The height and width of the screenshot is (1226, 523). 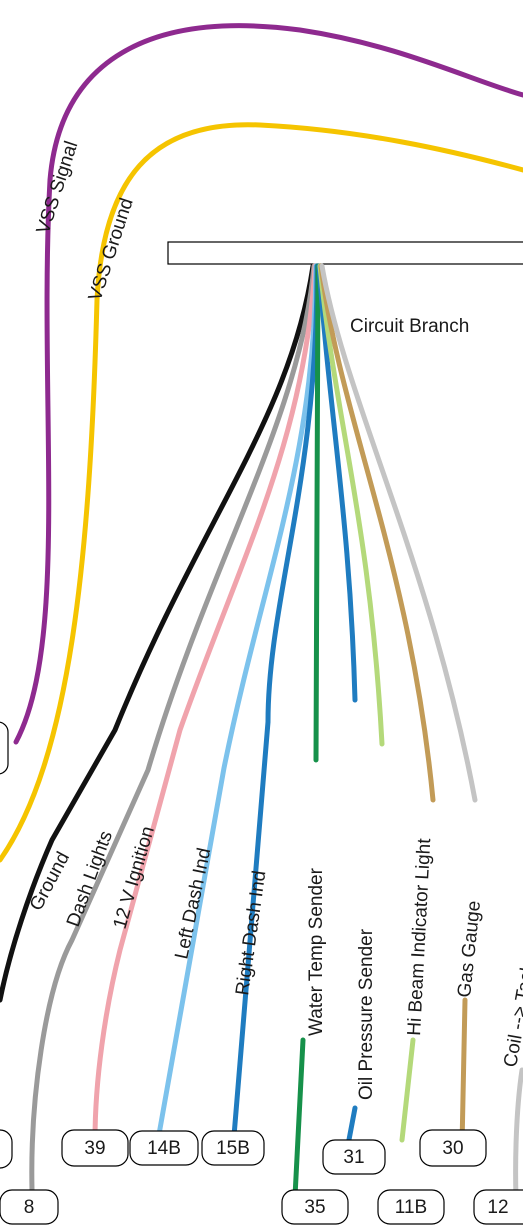 I want to click on wire-label-right-dash: Right Dash Ind, so click(x=251, y=932).